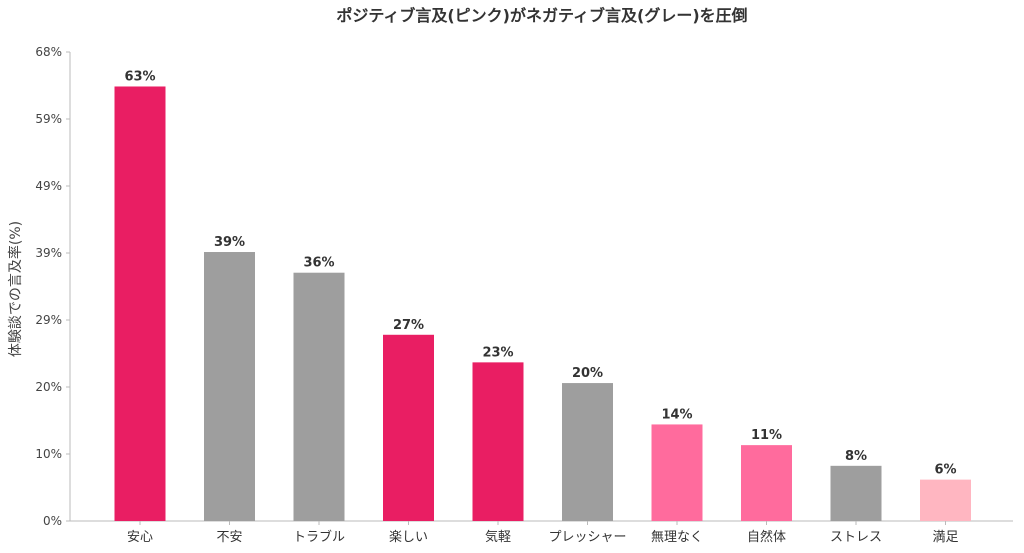 The height and width of the screenshot is (553, 1024). What do you see at coordinates (48, 387) in the screenshot?
I see `y-tick-label: 20%` at bounding box center [48, 387].